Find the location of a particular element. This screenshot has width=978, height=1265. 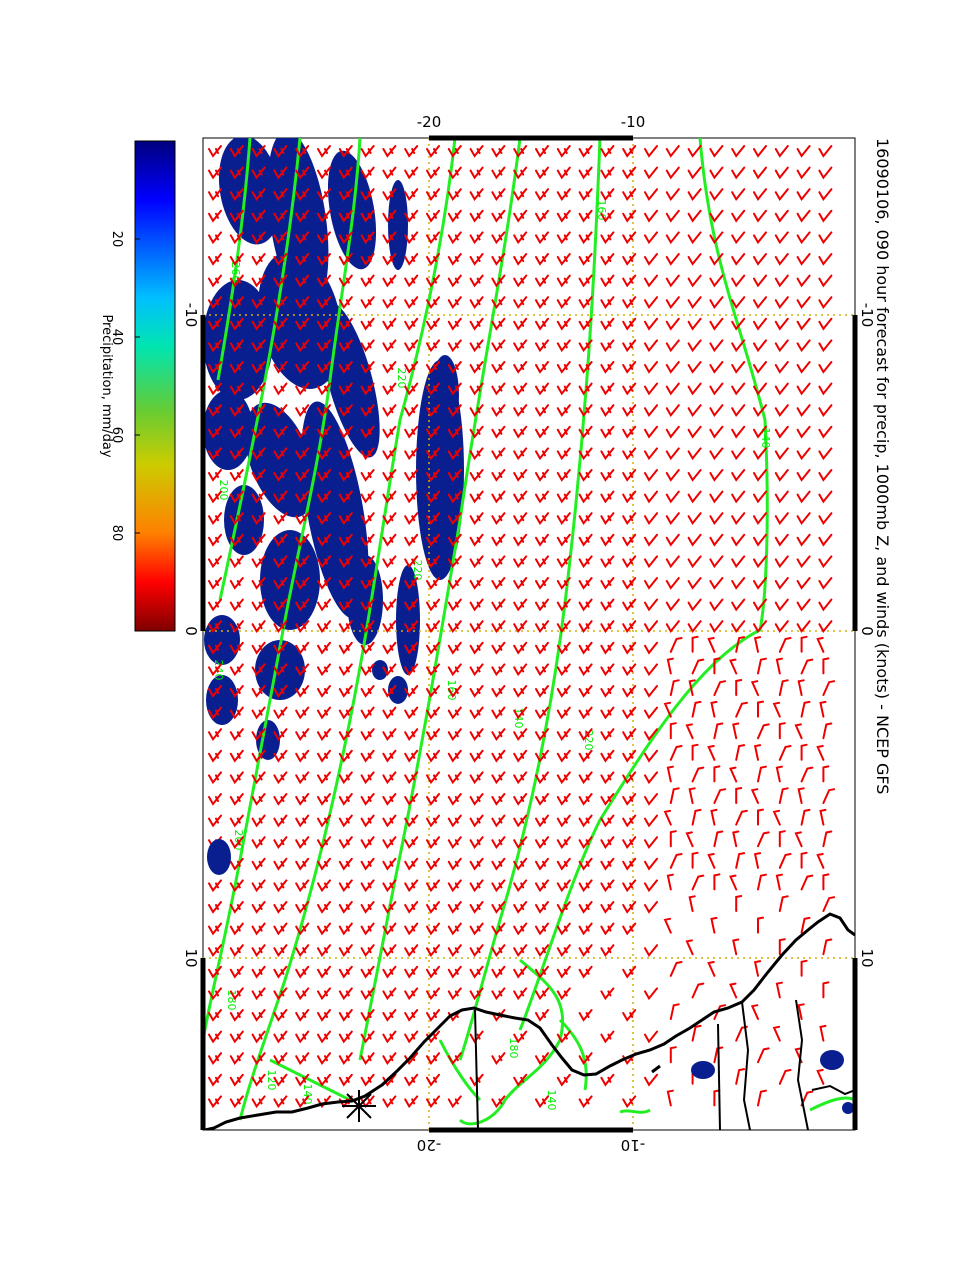

left-axis-label: -10 is located at coordinates (191, 315).